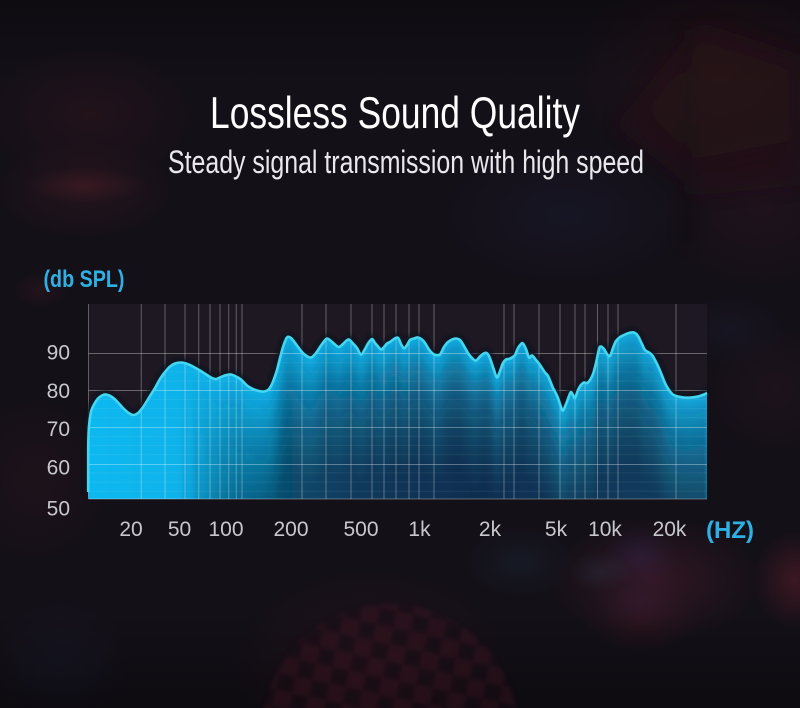 The image size is (800, 708). Describe the element at coordinates (290, 529) in the screenshot. I see `svg-text: 200` at that location.